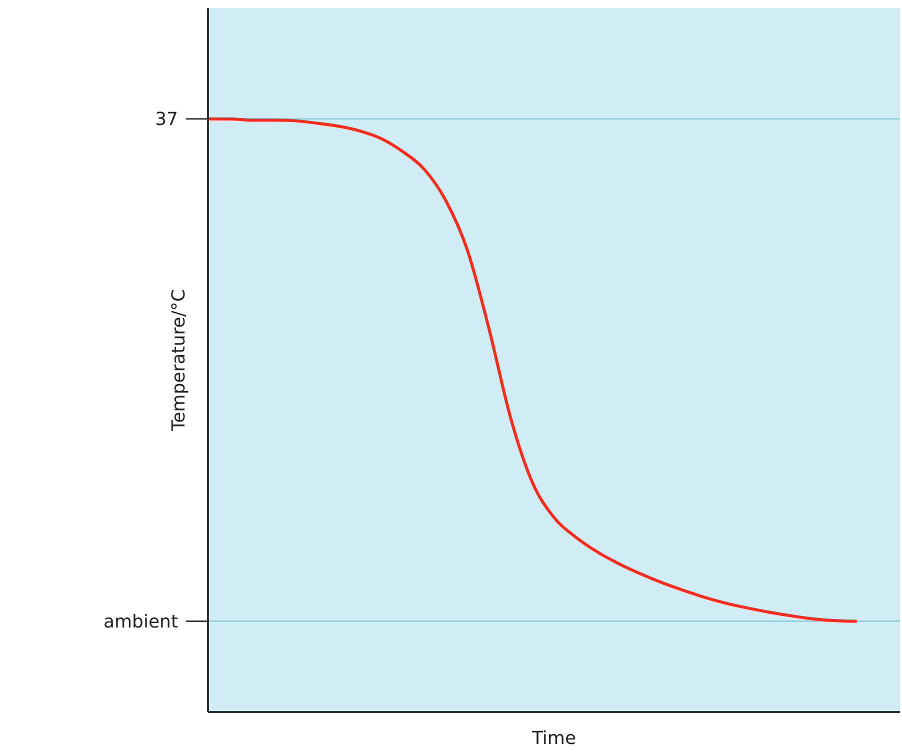 The height and width of the screenshot is (755, 902). What do you see at coordinates (166, 119) in the screenshot?
I see `text: 37` at bounding box center [166, 119].